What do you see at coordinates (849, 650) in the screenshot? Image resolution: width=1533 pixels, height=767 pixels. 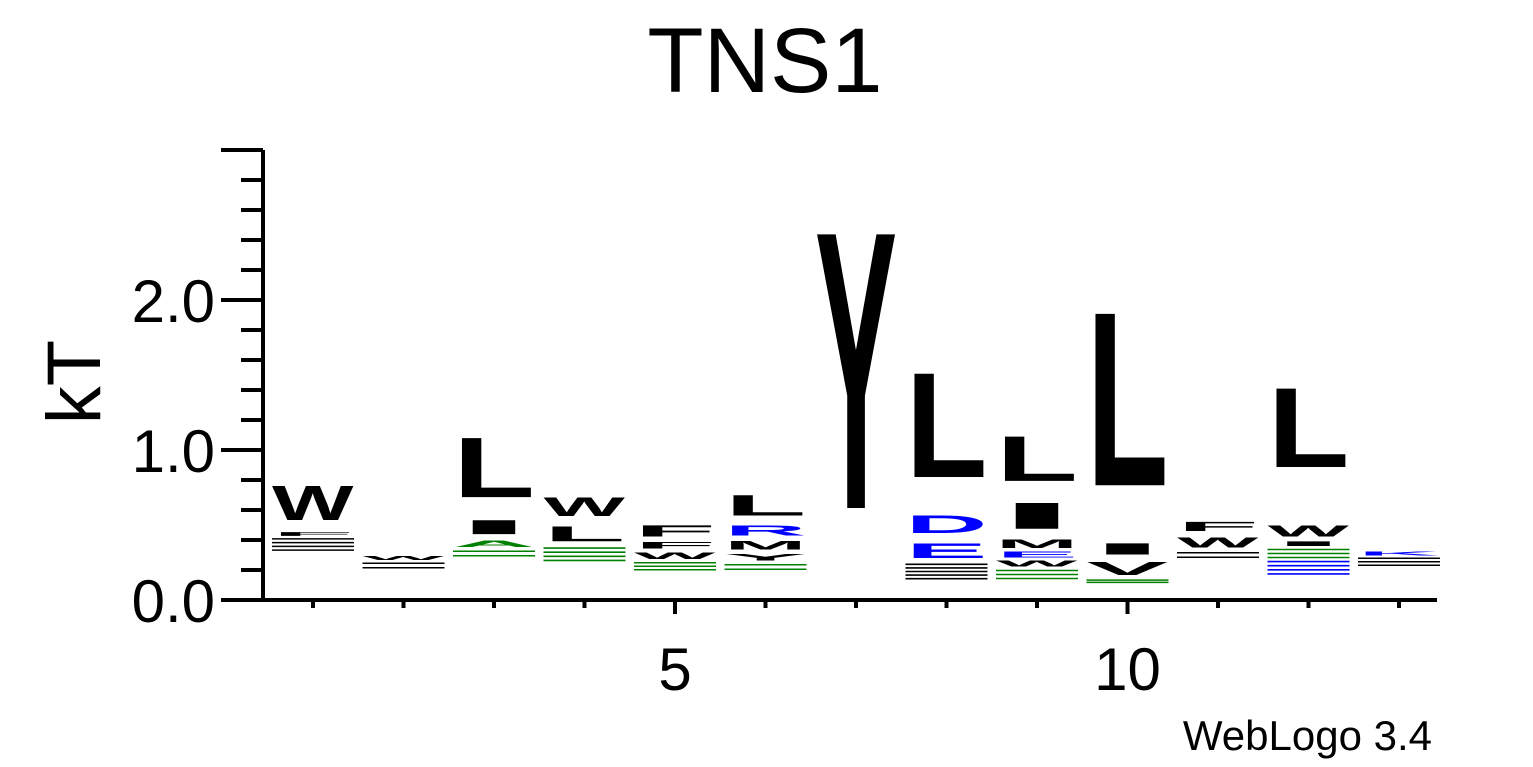 I see `x-axis: 5 10` at bounding box center [849, 650].